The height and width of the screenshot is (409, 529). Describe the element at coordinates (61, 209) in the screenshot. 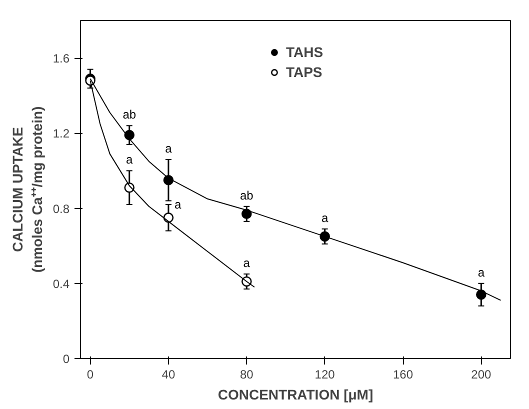

I see `y-tick-label: 0.8` at that location.